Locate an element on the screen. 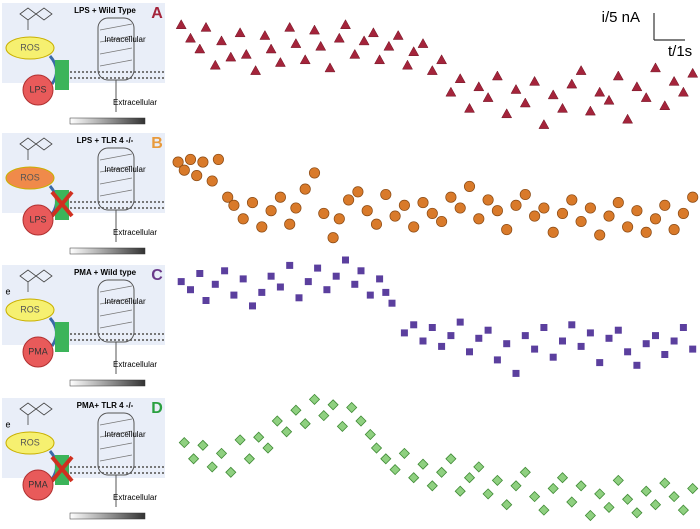  stimulus-label: PMA is located at coordinates (38, 351).